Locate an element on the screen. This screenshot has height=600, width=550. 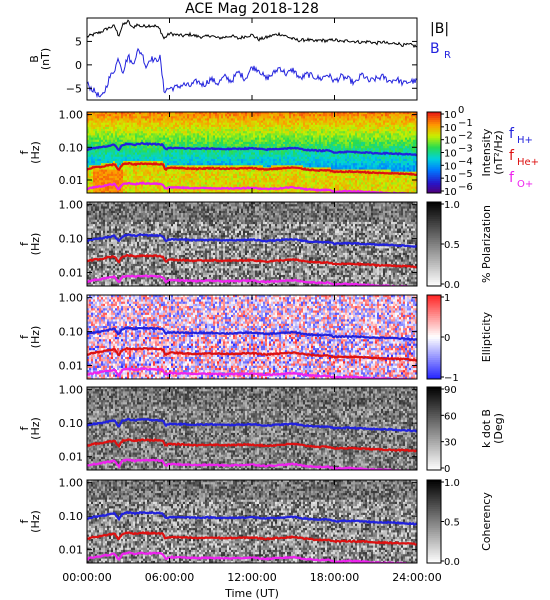
x-tick-label: 12:00:00 is located at coordinates (251, 577).